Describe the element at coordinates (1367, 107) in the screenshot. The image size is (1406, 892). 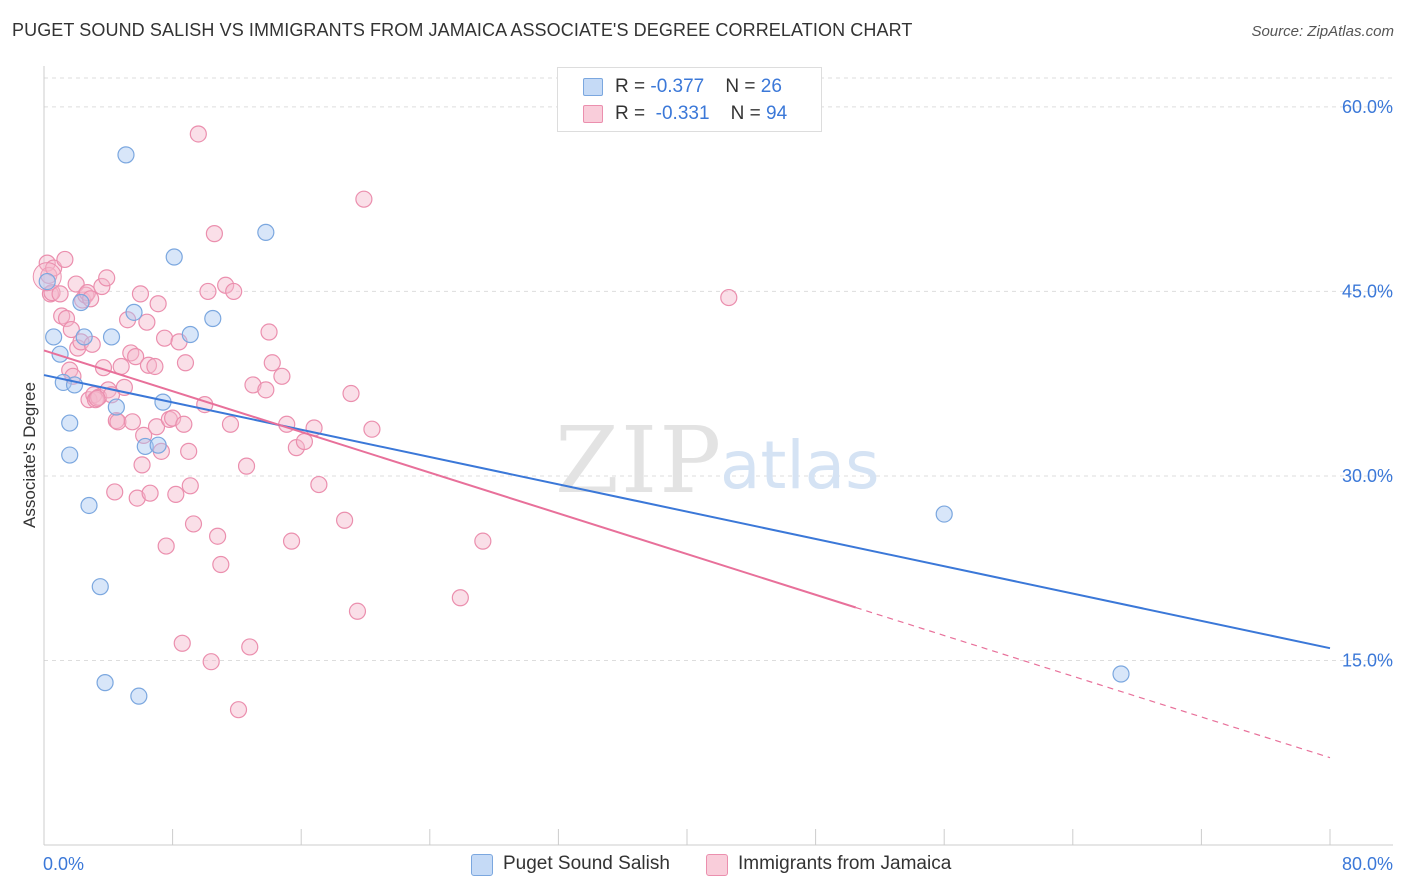
I see `y-tick-label: 60.0%` at that location.